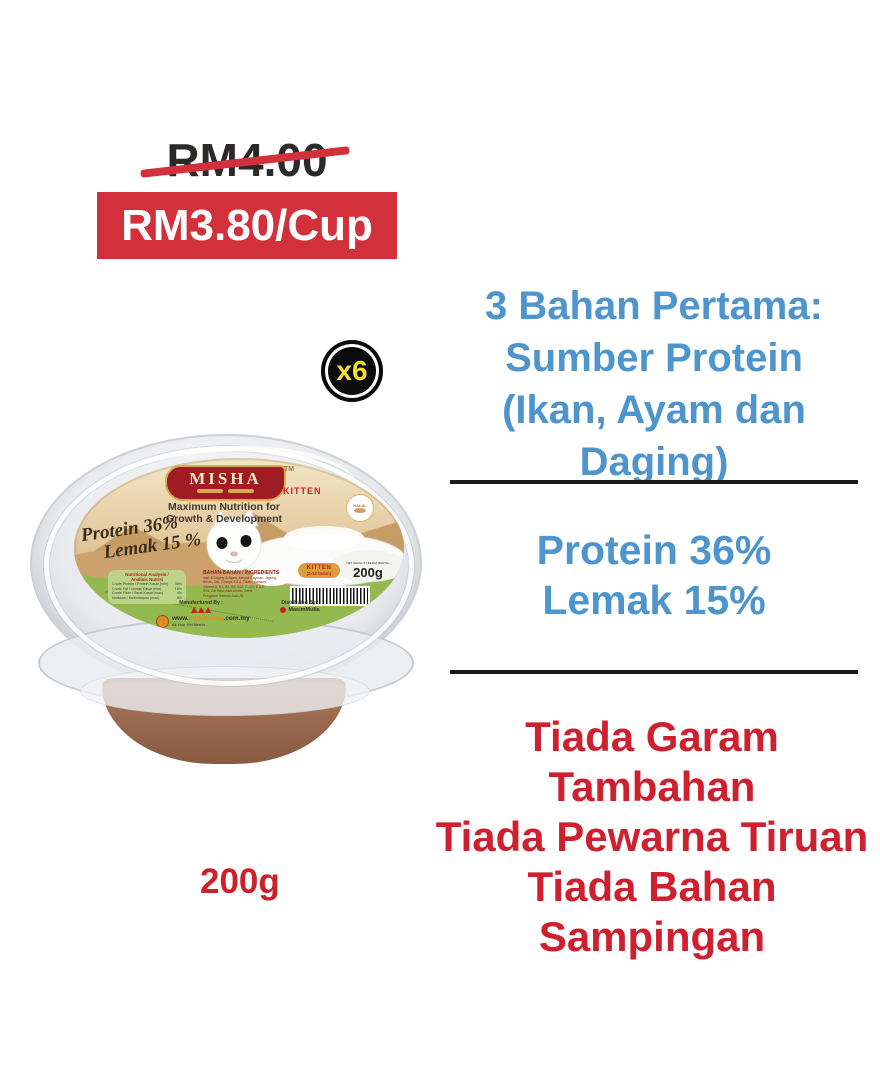 This screenshot has width=880, height=1069. What do you see at coordinates (300, 606) in the screenshot?
I see `distributed-by: Distributed By : MasimMulia` at bounding box center [300, 606].